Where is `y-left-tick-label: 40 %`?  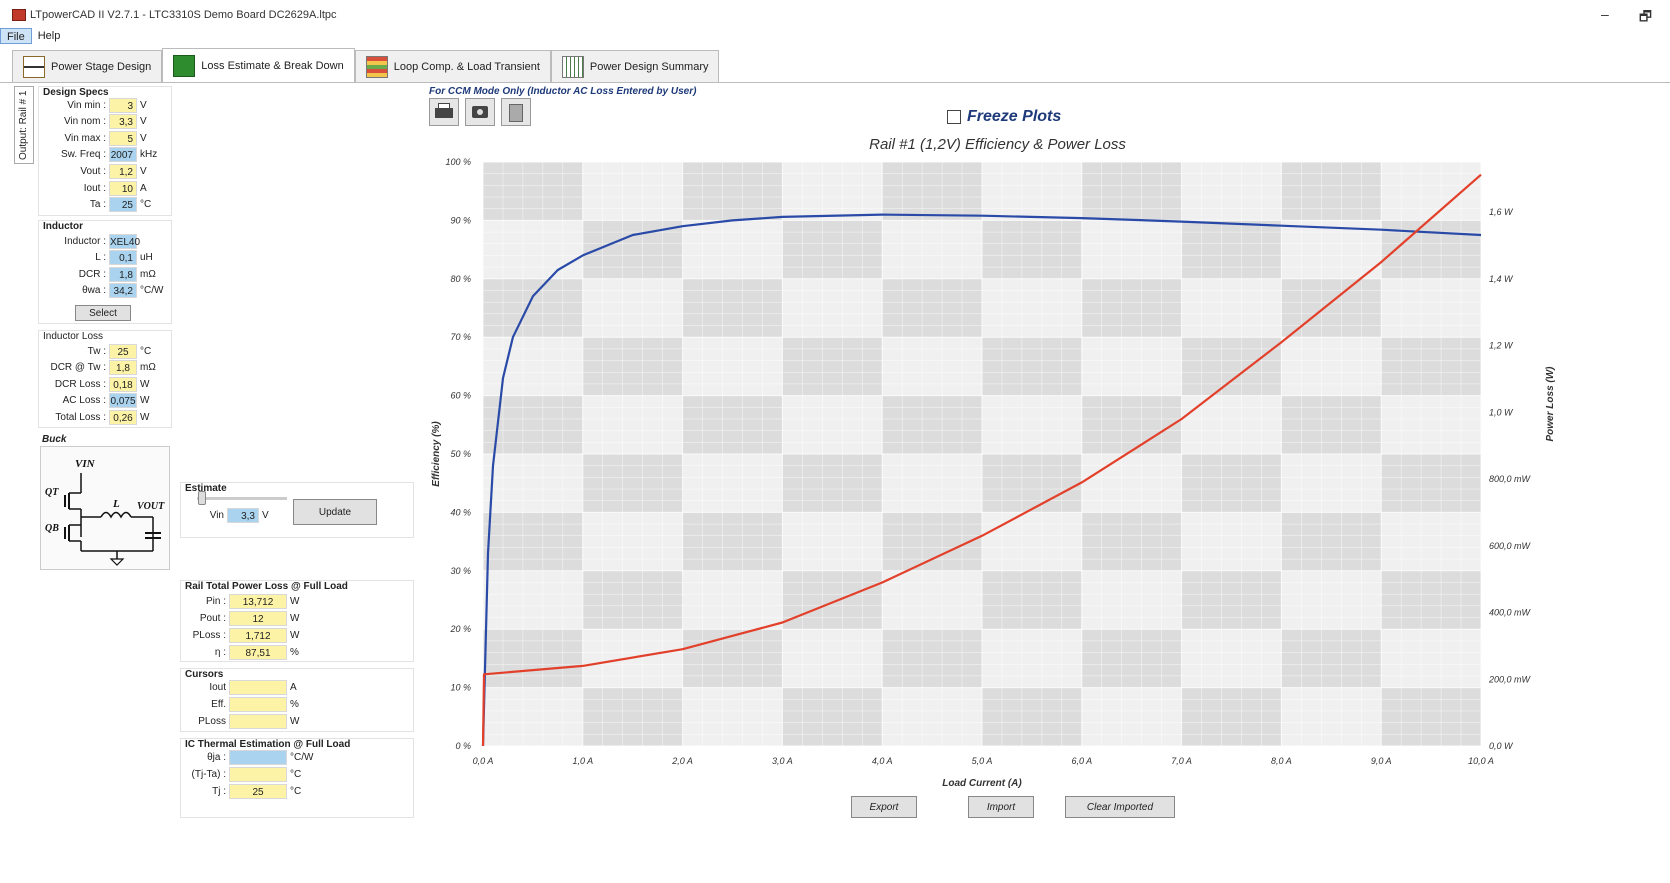 y-left-tick-label: 40 % is located at coordinates (460, 512).